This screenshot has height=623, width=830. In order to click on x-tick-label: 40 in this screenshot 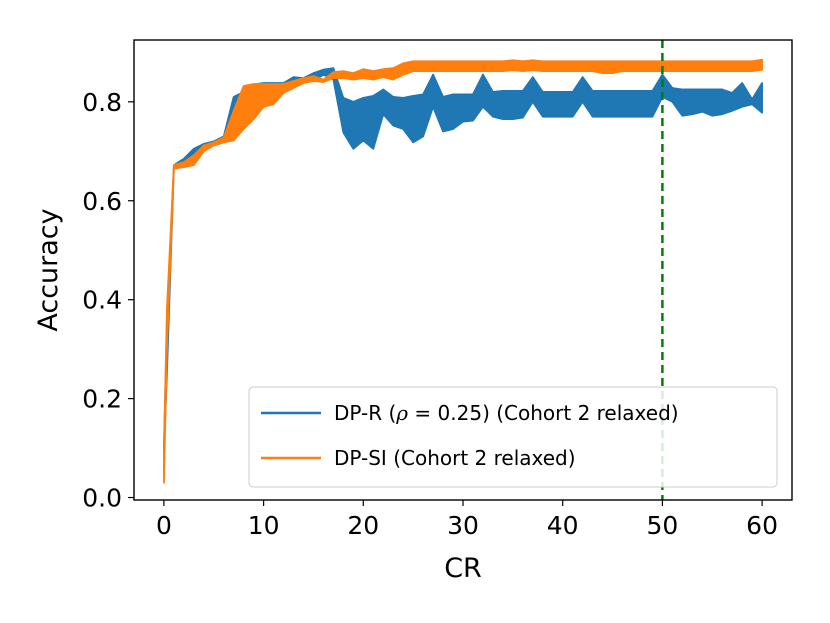, I will do `click(563, 525)`.